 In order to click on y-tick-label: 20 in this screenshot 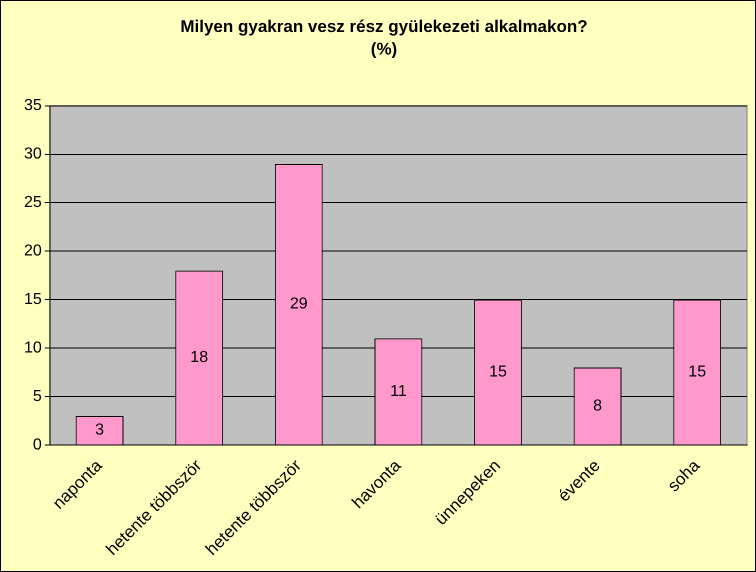, I will do `click(33, 251)`.